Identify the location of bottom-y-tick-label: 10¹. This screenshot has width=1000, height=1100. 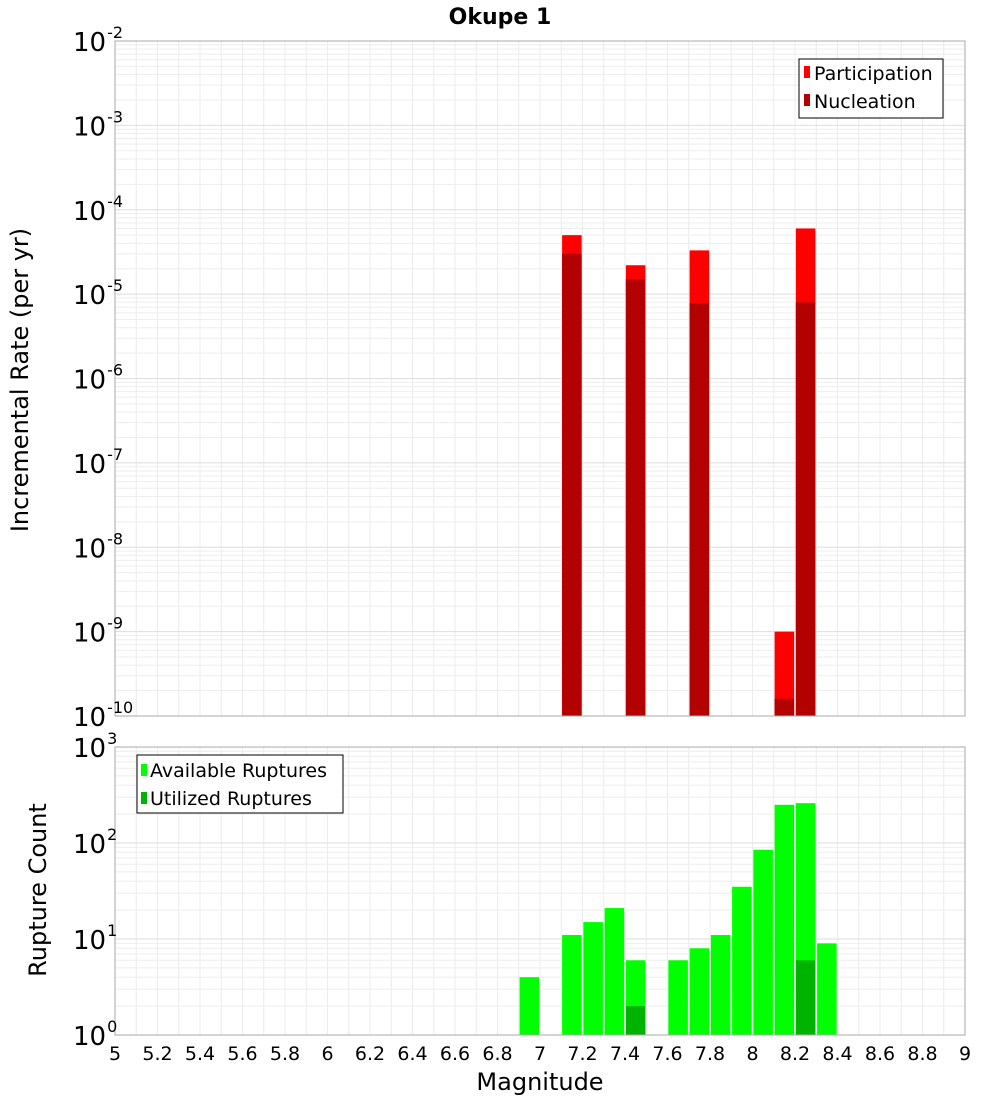
(95, 938).